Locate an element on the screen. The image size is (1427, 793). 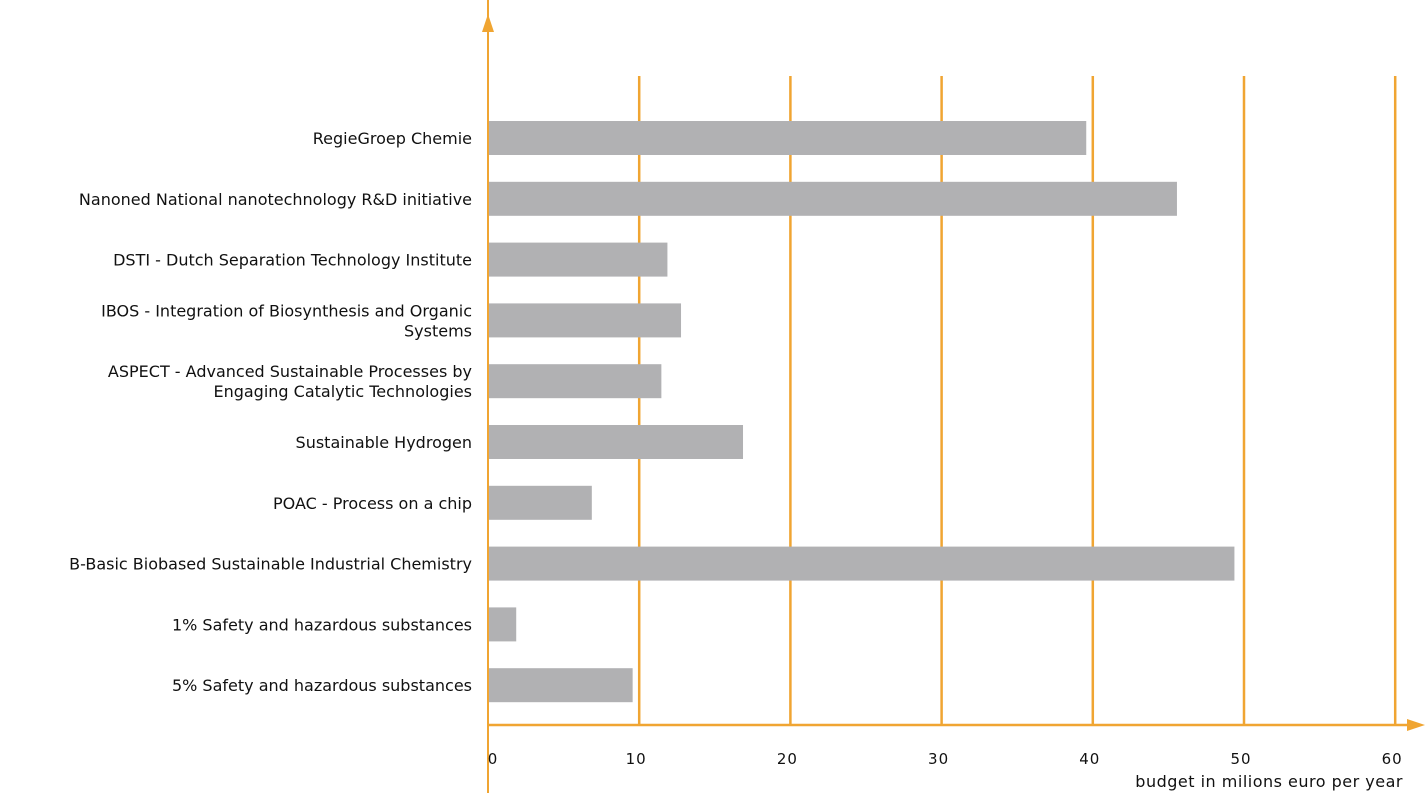
x-axis-arrowhead is located at coordinates (1416, 725).